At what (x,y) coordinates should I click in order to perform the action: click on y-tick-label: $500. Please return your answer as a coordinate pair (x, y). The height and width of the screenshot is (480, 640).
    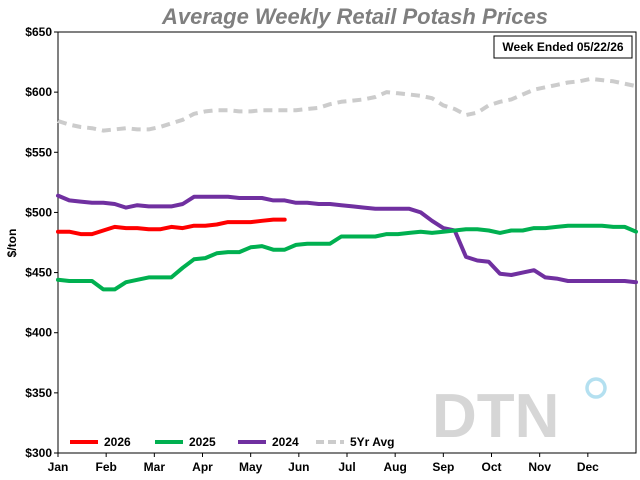
    Looking at the image, I should click on (38, 212).